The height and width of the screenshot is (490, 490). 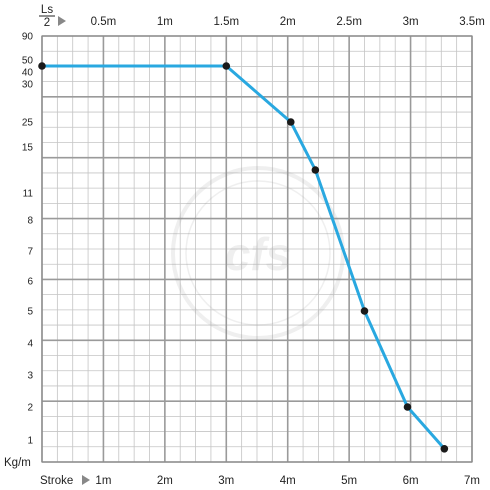 I want to click on y-tick-label: 7, so click(x=30, y=252).